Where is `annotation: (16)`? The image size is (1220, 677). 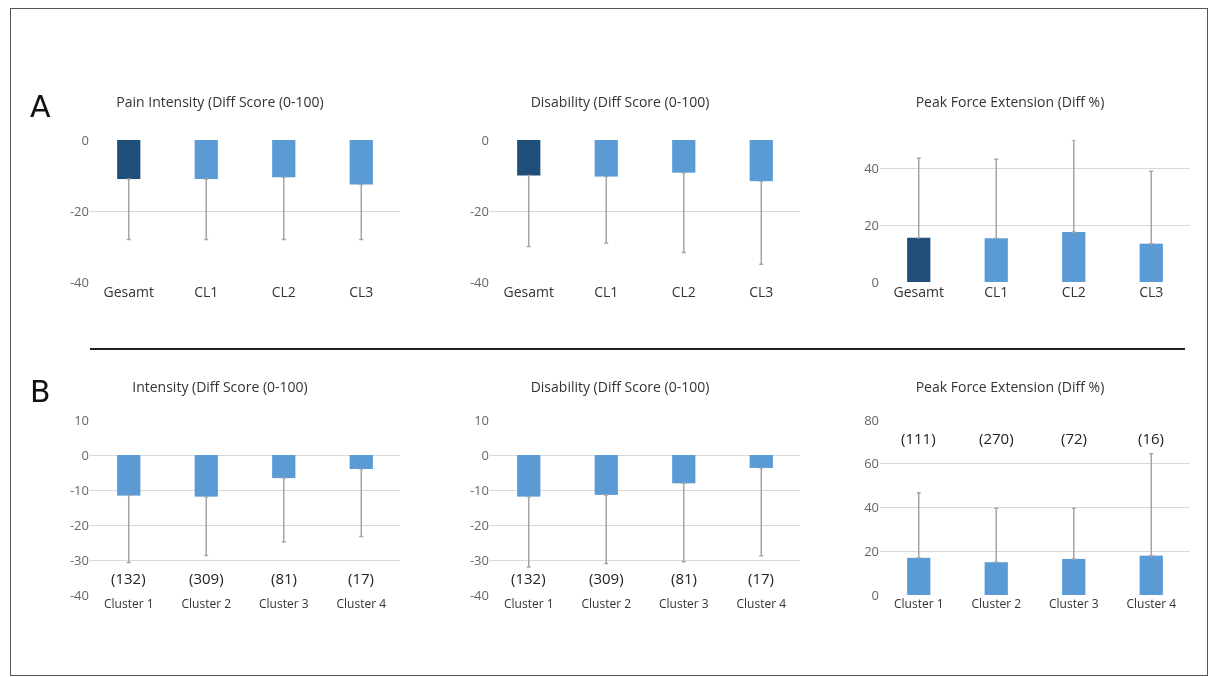
annotation: (16) is located at coordinates (1151, 438).